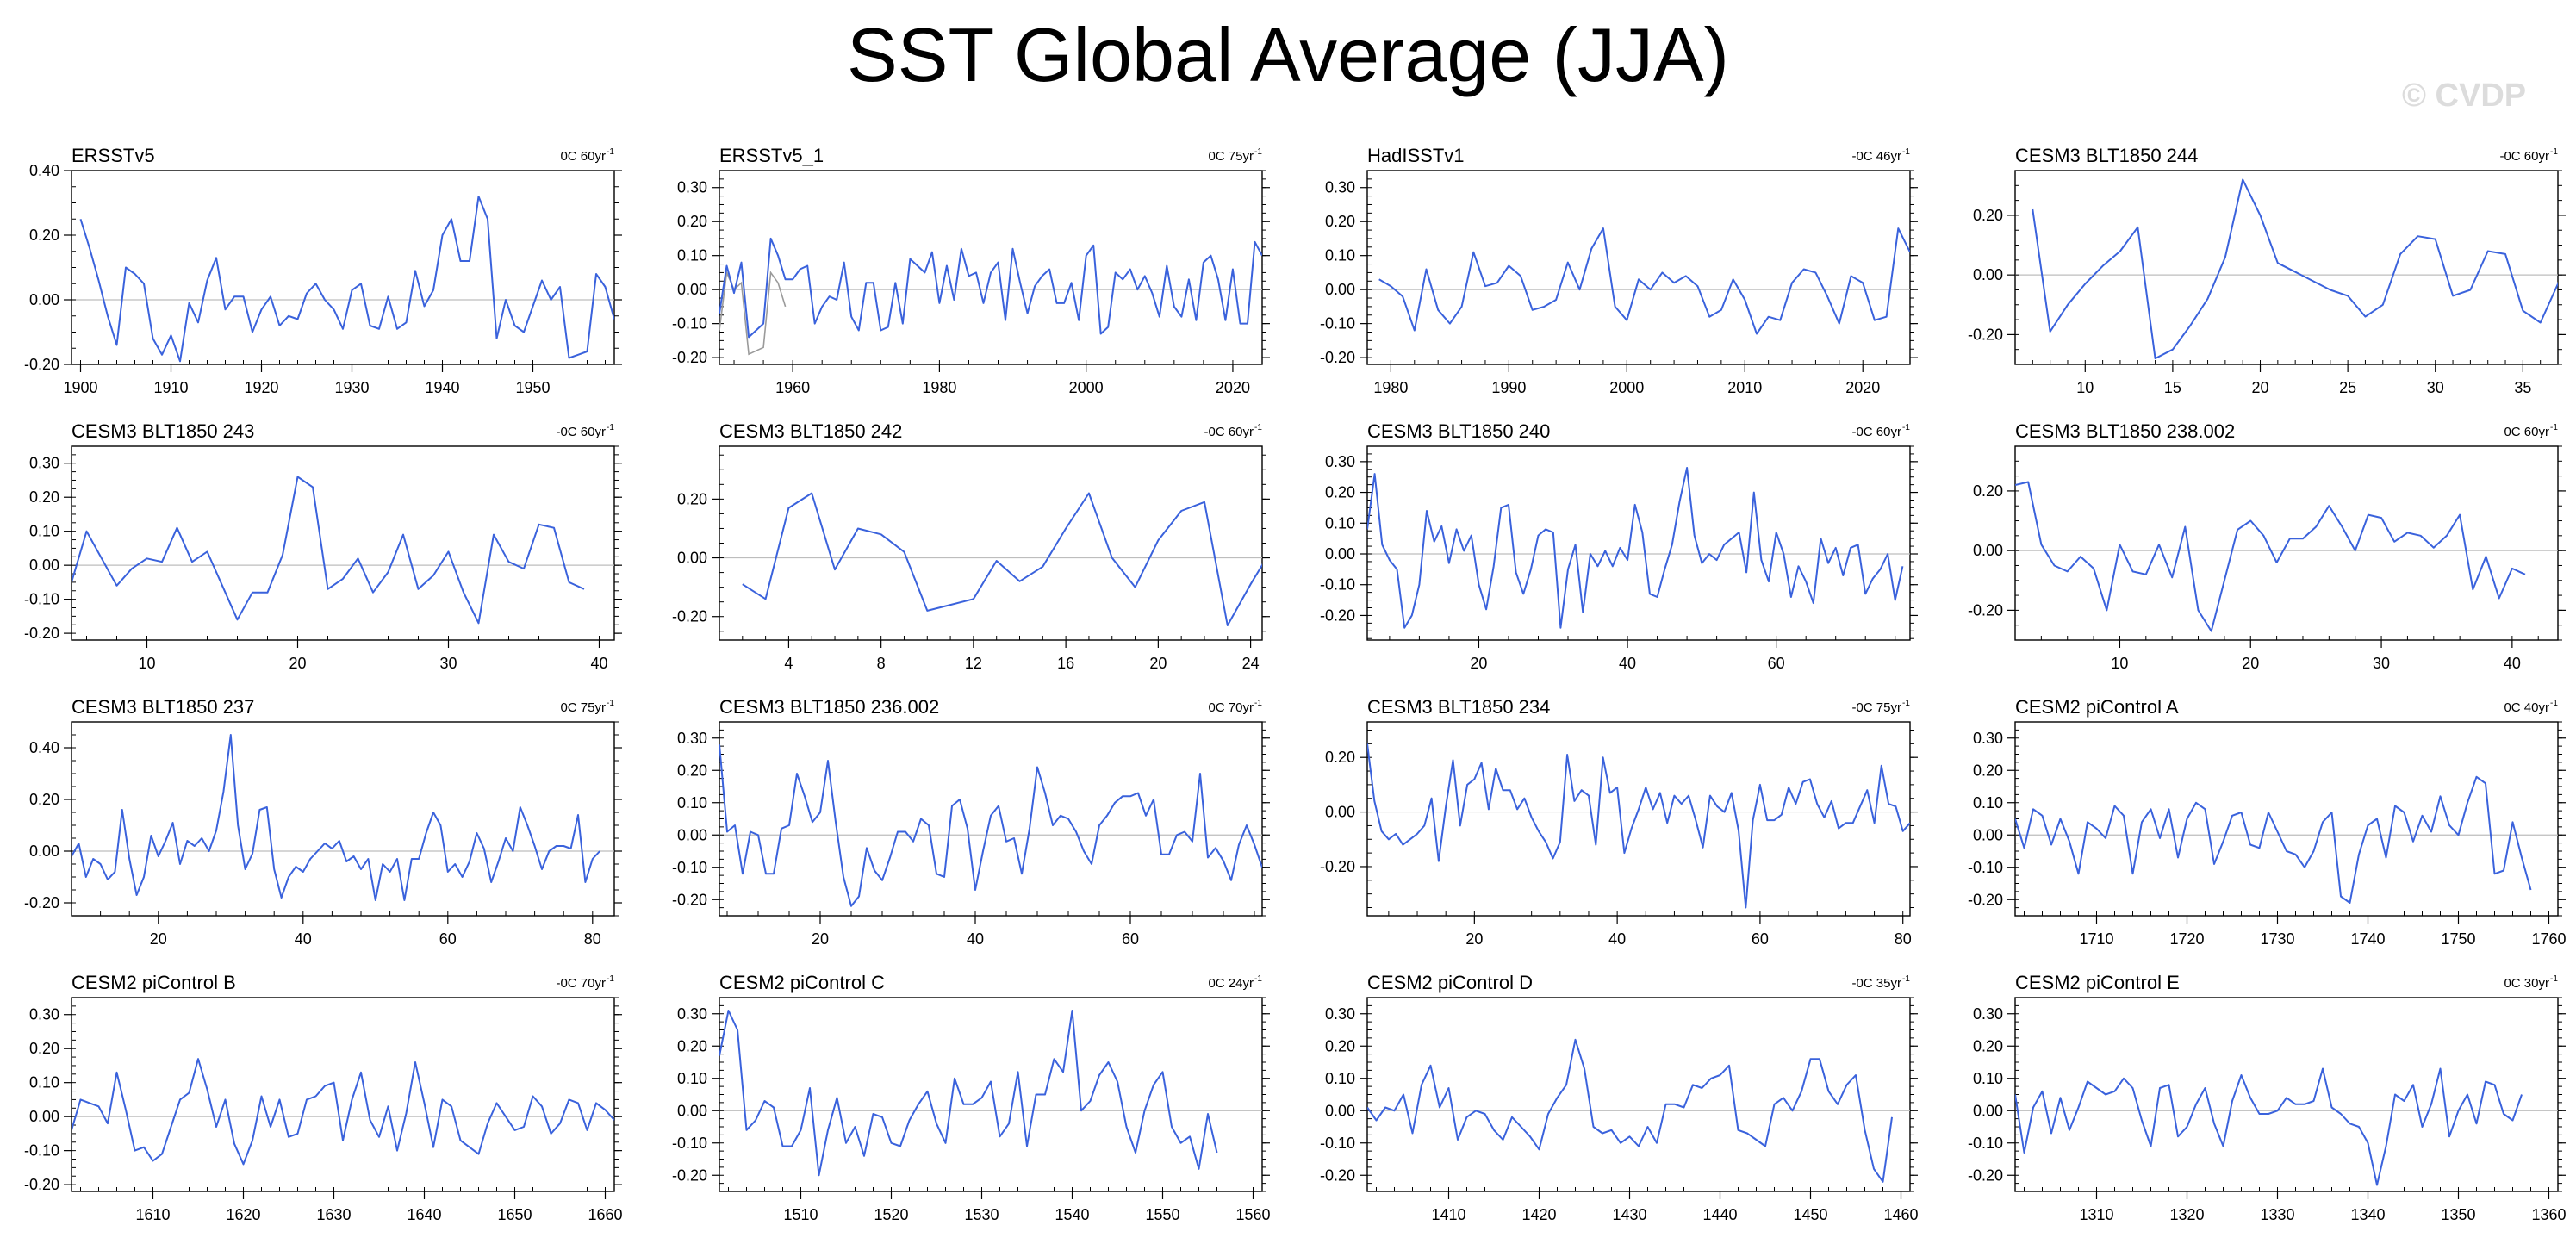 The height and width of the screenshot is (1250, 2576). What do you see at coordinates (1251, 663) in the screenshot?
I see `x-tick-label: 24` at bounding box center [1251, 663].